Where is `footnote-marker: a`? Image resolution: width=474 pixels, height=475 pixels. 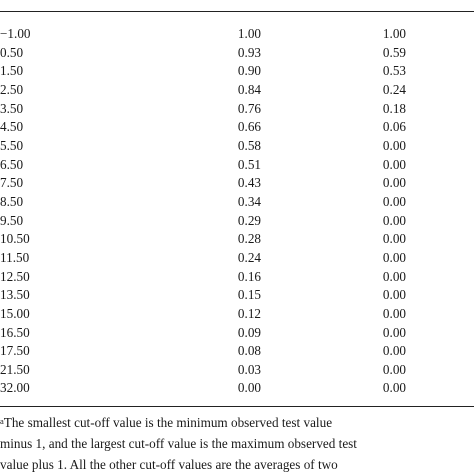
footnote-marker: a is located at coordinates (2, 421).